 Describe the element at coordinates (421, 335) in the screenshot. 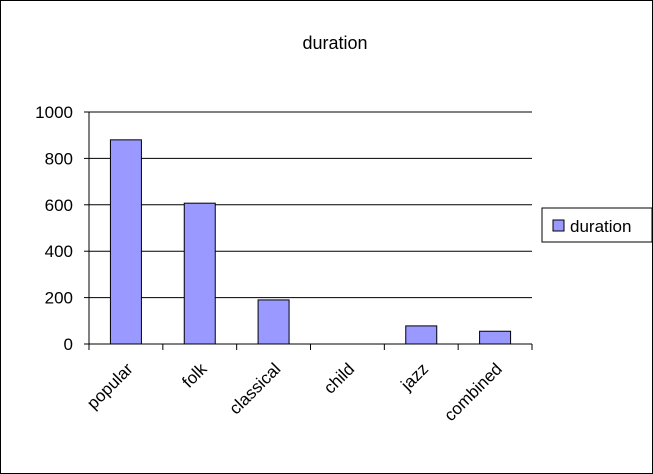

I see `bar-jazz` at that location.